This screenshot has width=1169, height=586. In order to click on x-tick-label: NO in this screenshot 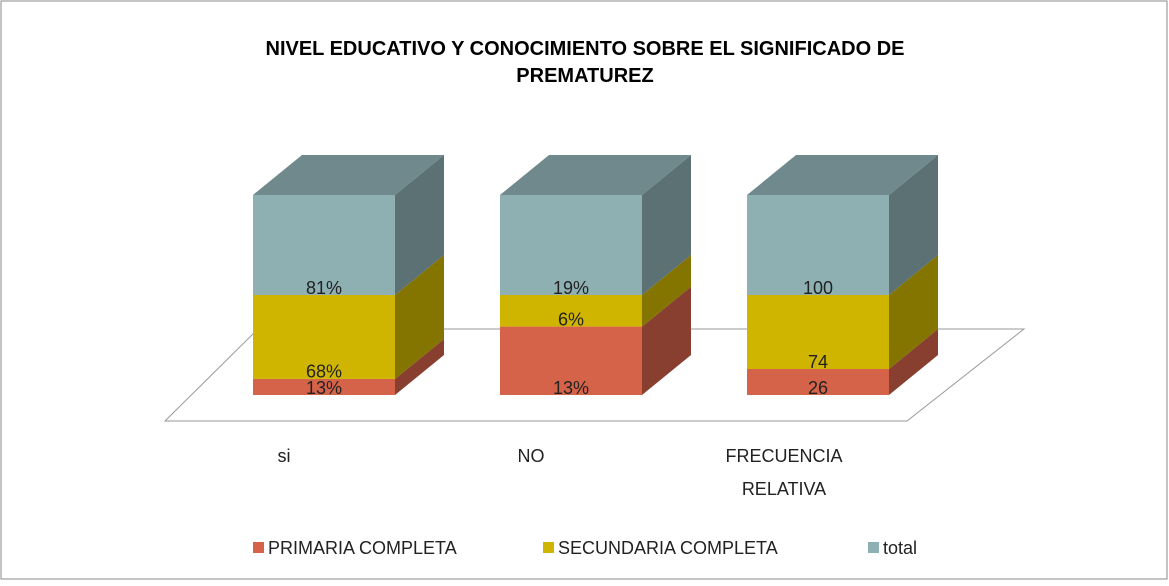, I will do `click(531, 456)`.